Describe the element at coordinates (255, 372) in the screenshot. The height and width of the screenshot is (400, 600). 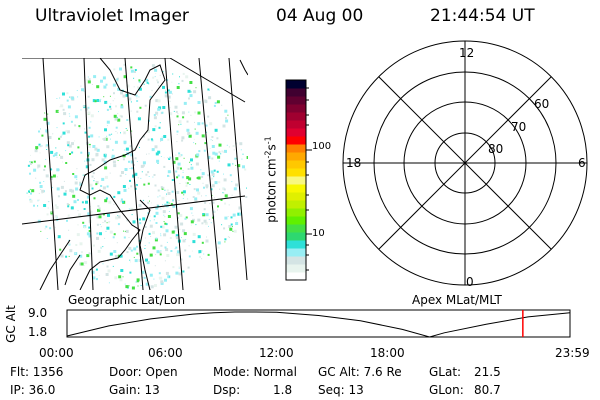
I see `mode-value: Mode: Normal` at that location.